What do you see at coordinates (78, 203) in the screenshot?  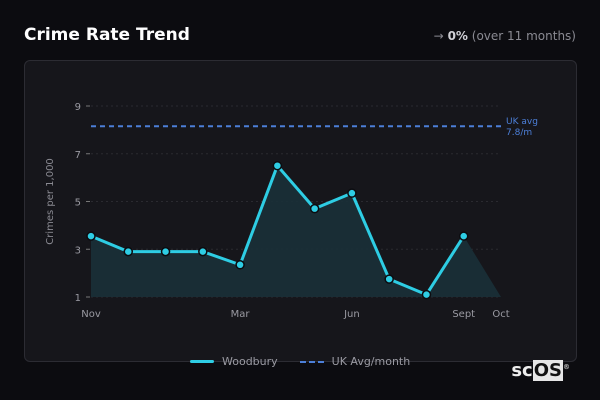 I see `y-tick-label: 5` at bounding box center [78, 203].